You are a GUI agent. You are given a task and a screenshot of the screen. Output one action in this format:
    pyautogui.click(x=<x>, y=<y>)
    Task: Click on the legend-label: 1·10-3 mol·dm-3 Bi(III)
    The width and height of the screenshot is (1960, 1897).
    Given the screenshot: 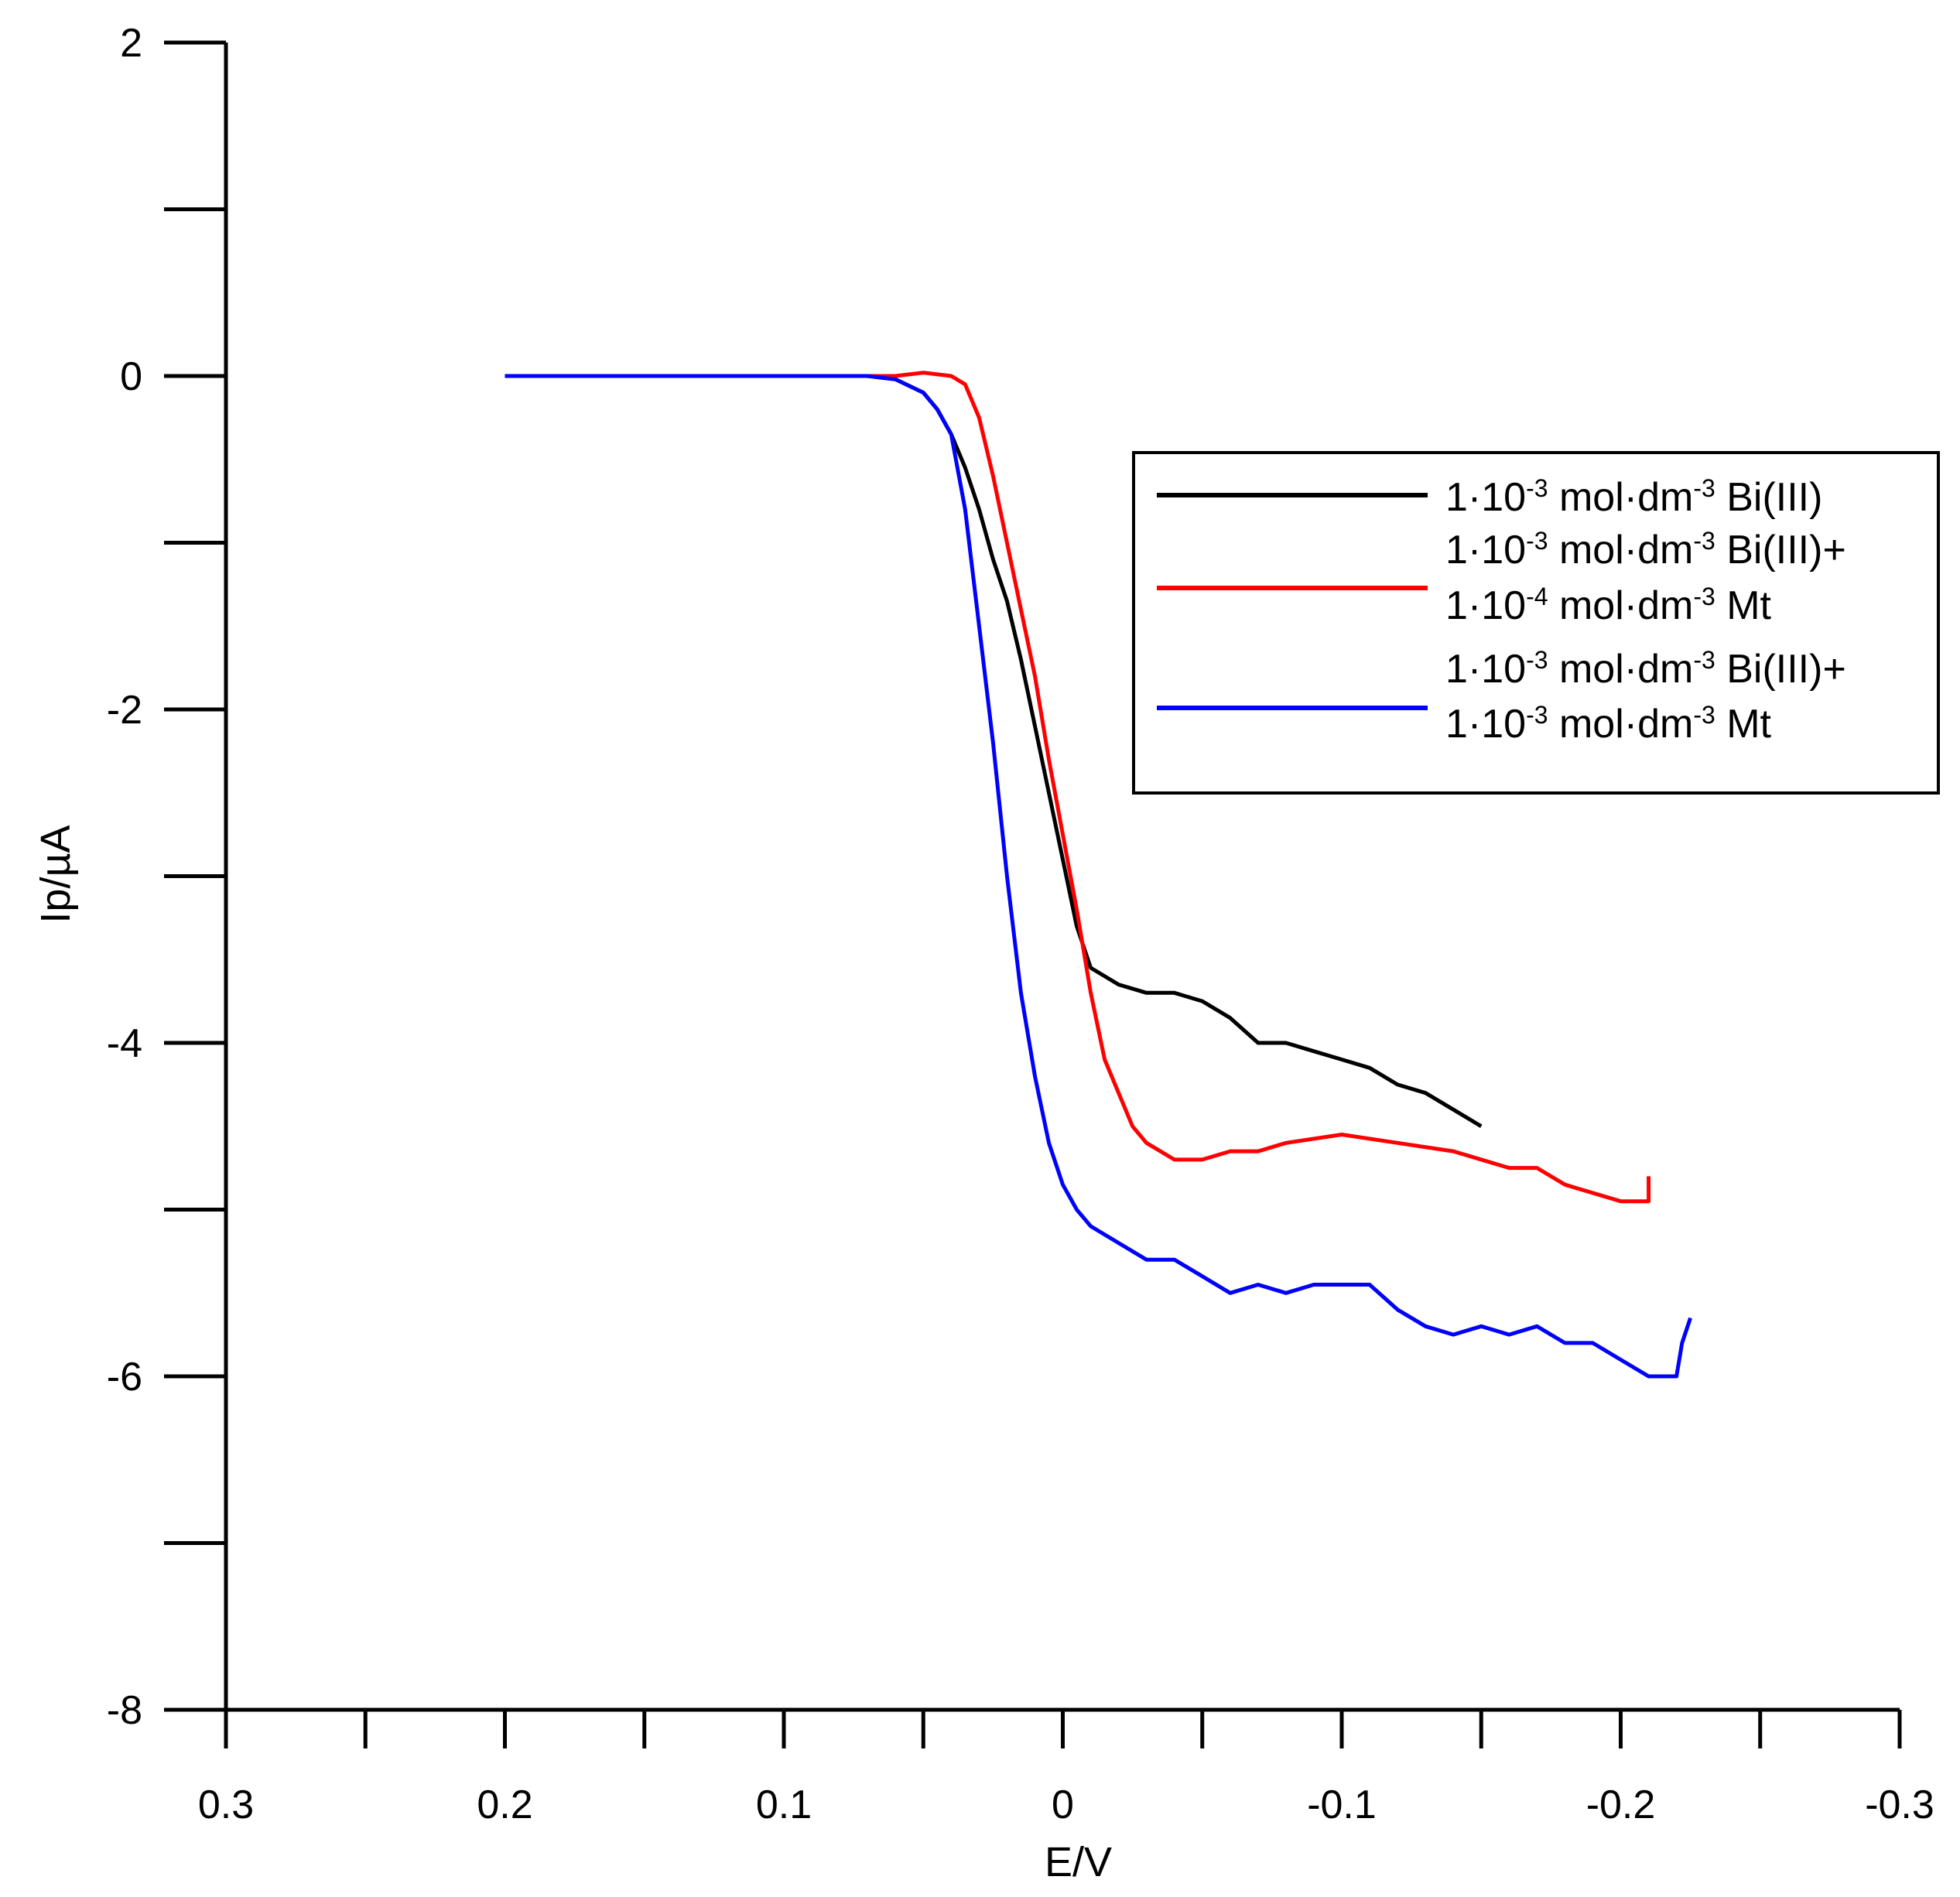 What is the action you would take?
    pyautogui.click(x=1633, y=497)
    